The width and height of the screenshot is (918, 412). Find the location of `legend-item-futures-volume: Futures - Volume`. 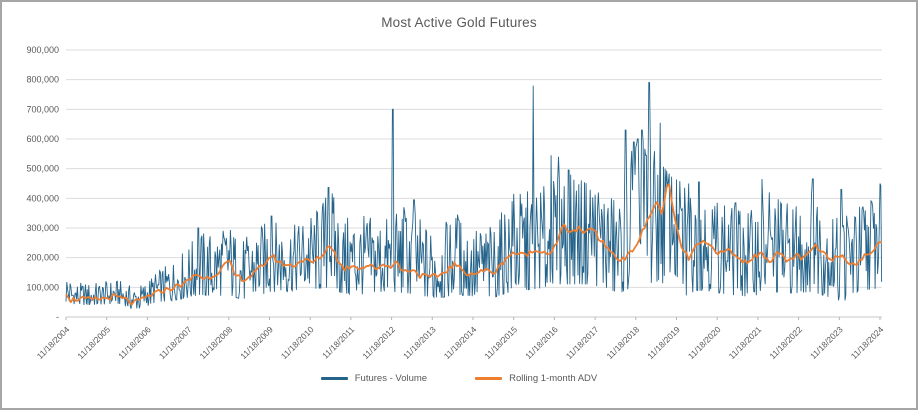

legend-item-futures-volume: Futures - Volume is located at coordinates (374, 378).